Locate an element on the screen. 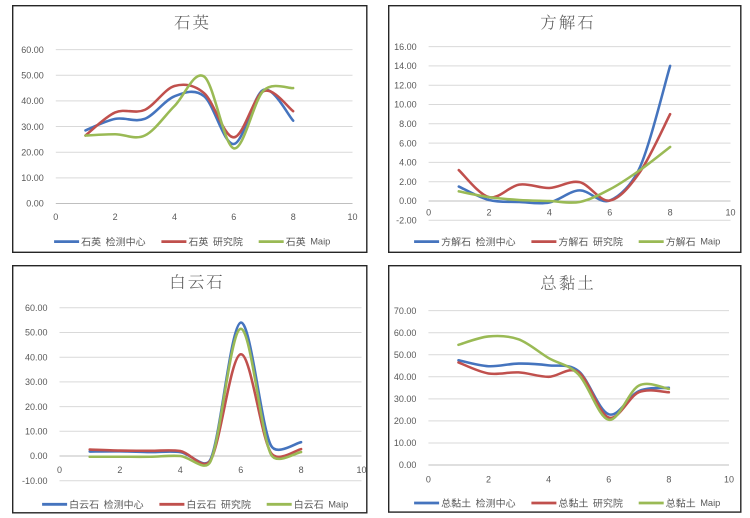 The height and width of the screenshot is (518, 750). svg-text: -2.00 is located at coordinates (406, 221).